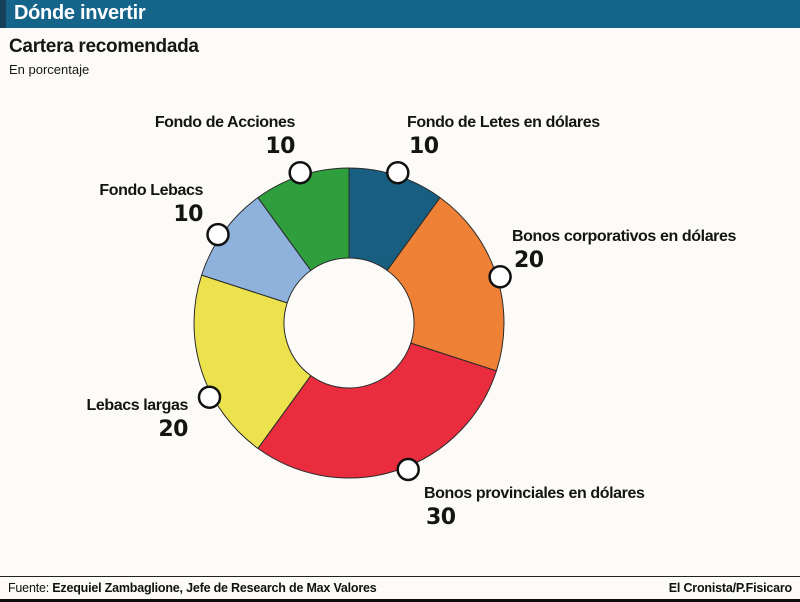  Describe the element at coordinates (730, 588) in the screenshot. I see `publisher-credit: El Cronista/P.Fisicaro` at that location.